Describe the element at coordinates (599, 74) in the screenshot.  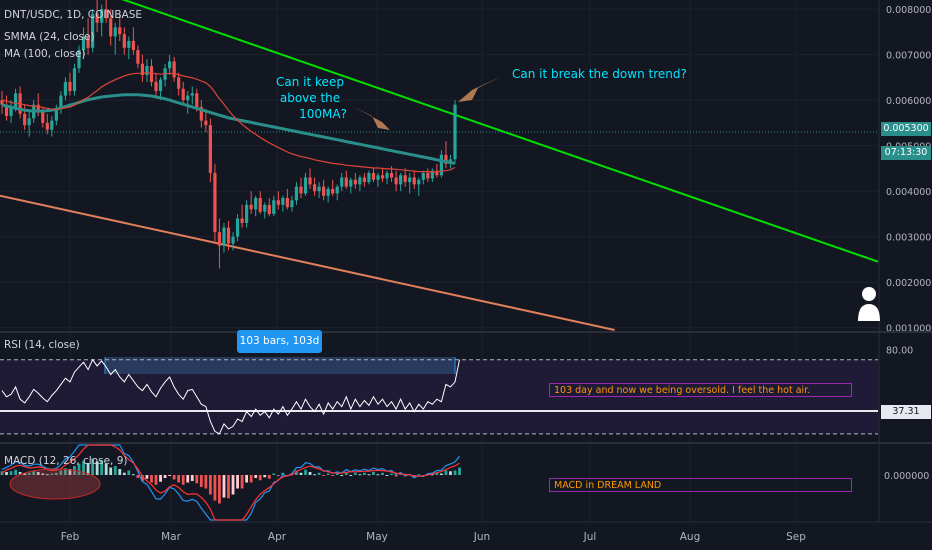
I see `annotation-break-trend: Can it break the down trend?` at that location.